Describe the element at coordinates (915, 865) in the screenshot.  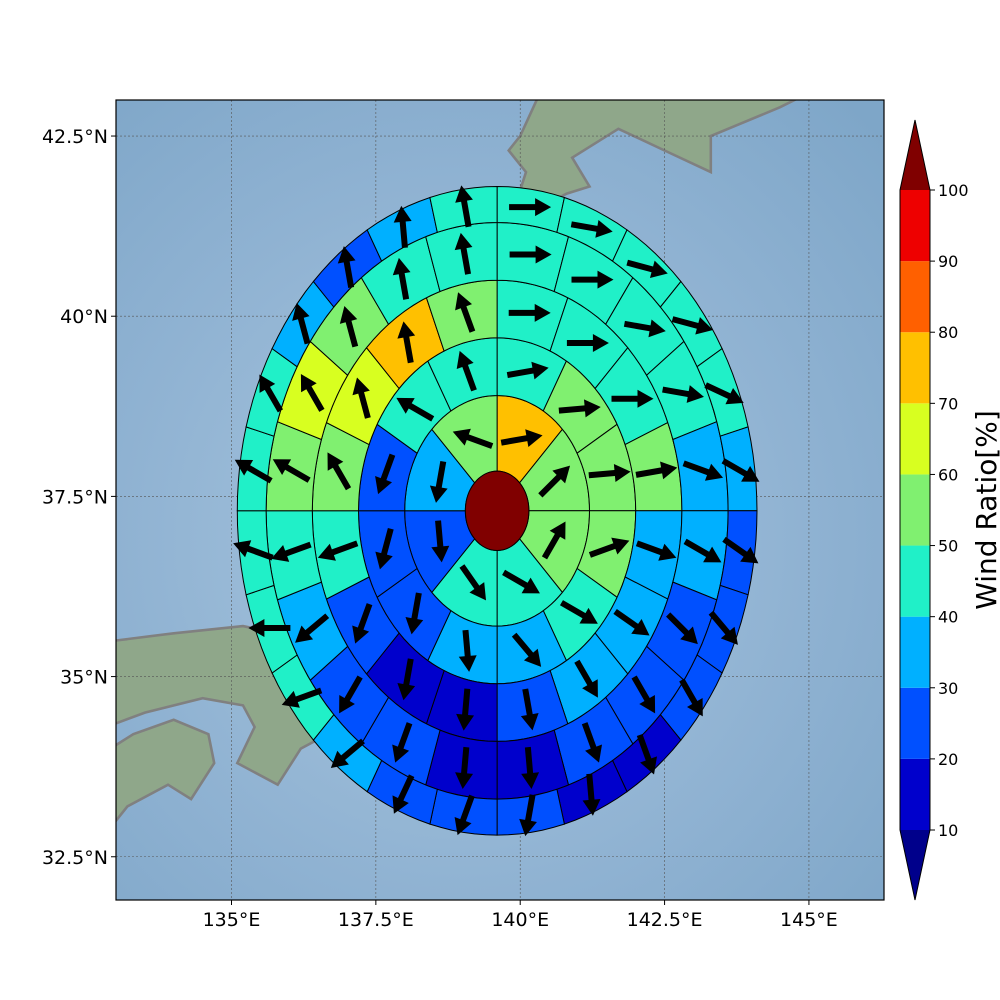
I see `colorbar-under-extension` at that location.